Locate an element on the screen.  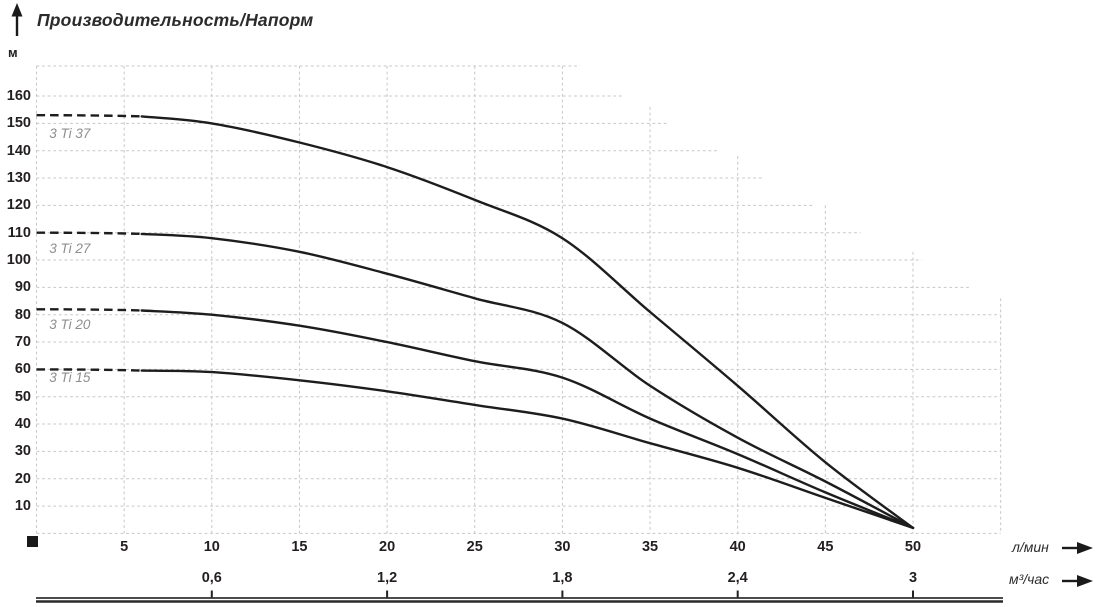
y-tick-label: 90 is located at coordinates (22, 287).